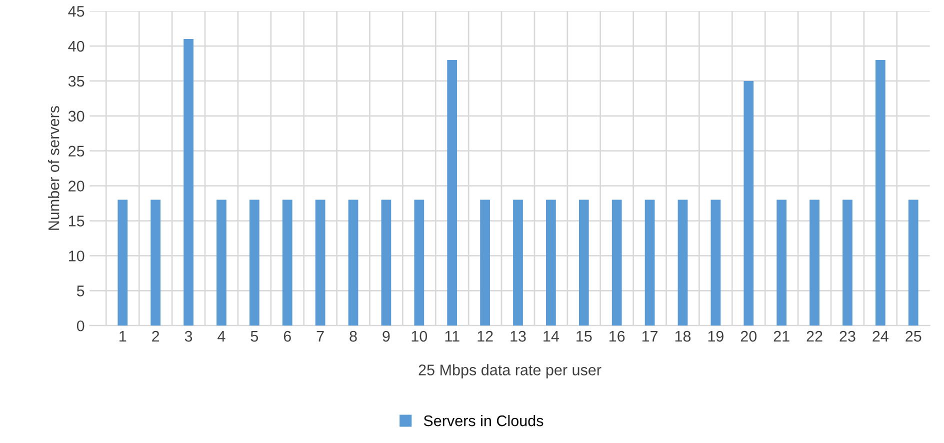 The image size is (944, 443). What do you see at coordinates (880, 336) in the screenshot?
I see `x-tick-label: 24` at bounding box center [880, 336].